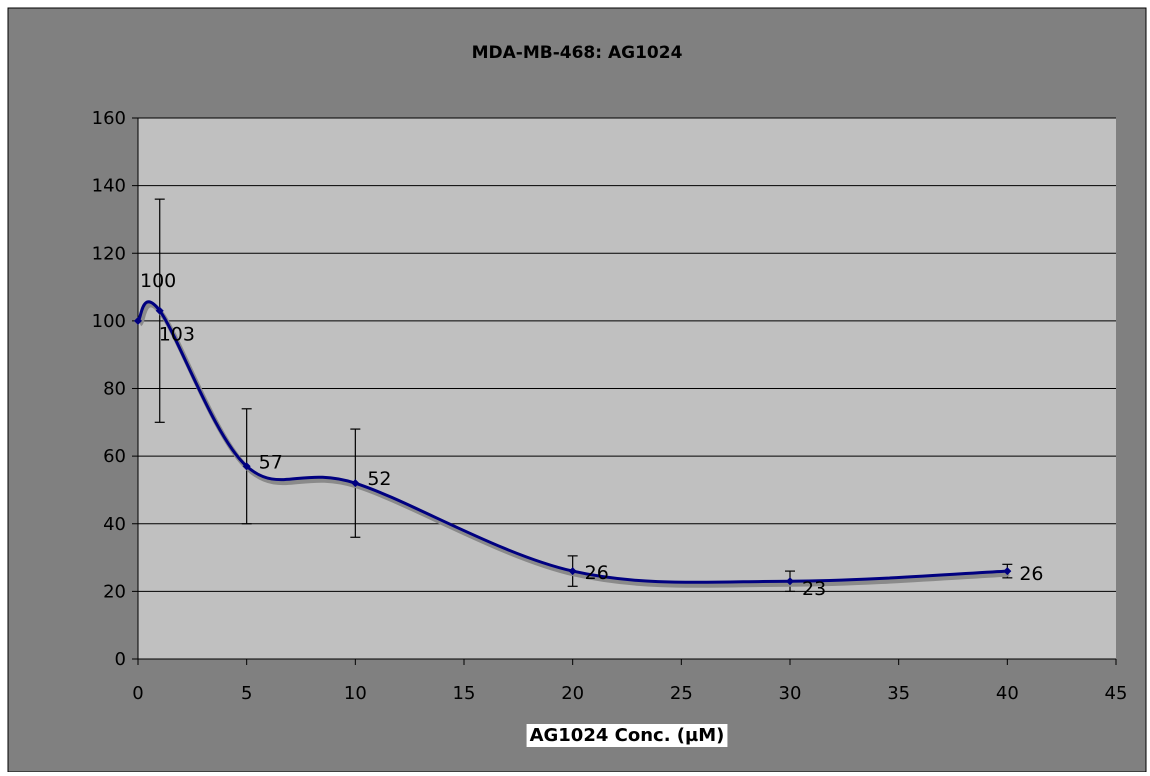 This screenshot has height=776, width=1150. I want to click on y-tick-labels: 0 20 40 60 80 100 120 140 160, so click(115, 389).